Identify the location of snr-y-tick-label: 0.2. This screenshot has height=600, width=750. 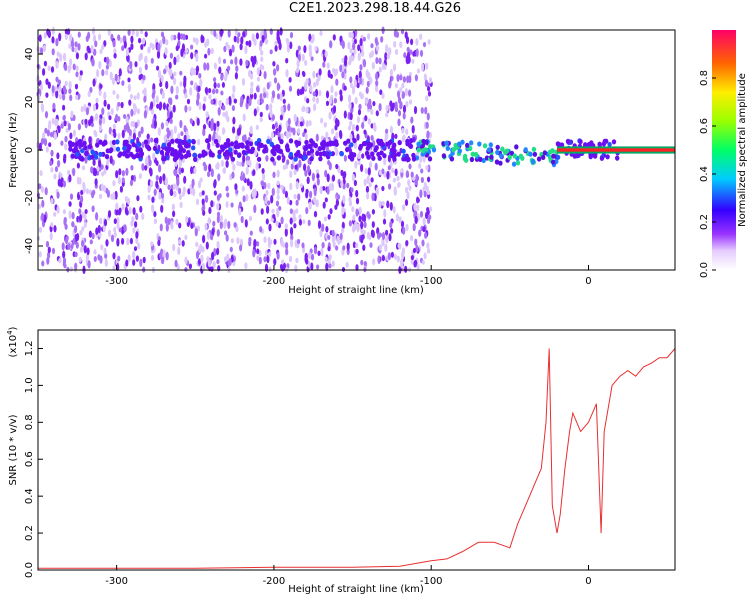
(29, 533).